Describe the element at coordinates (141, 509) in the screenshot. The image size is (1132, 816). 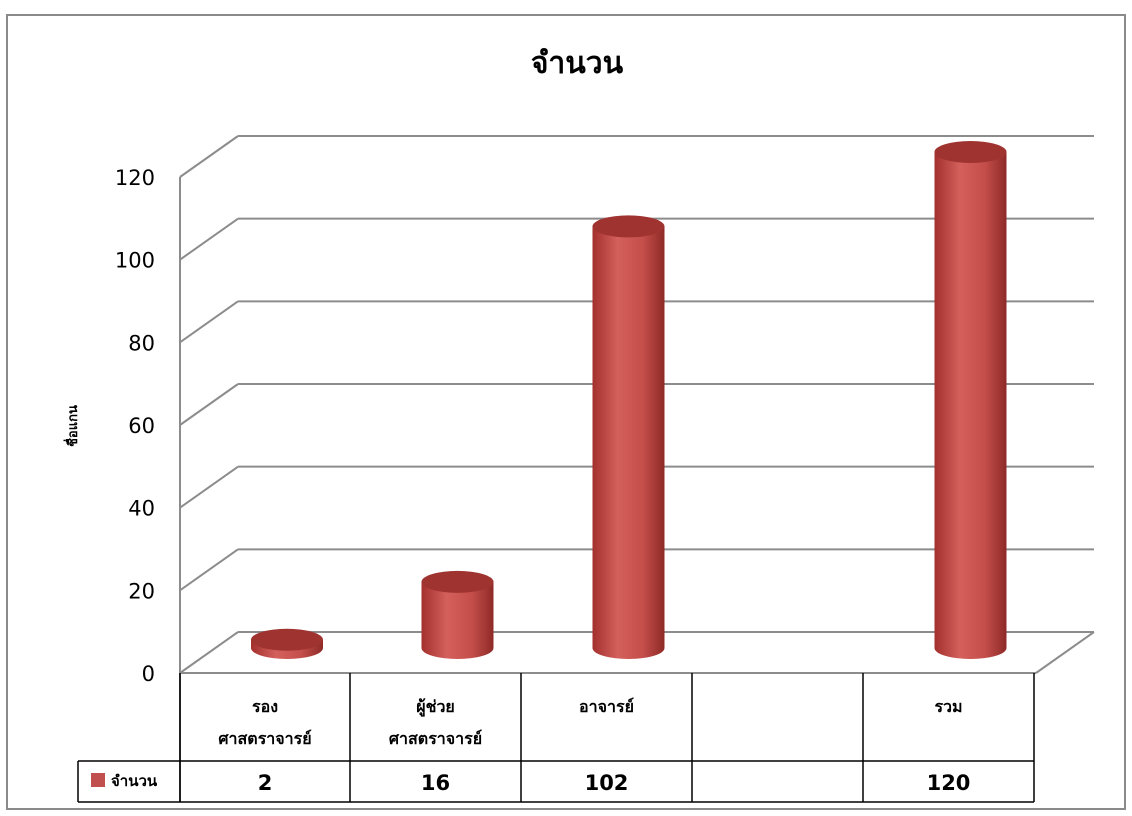
I see `y-tick-label: 40` at that location.